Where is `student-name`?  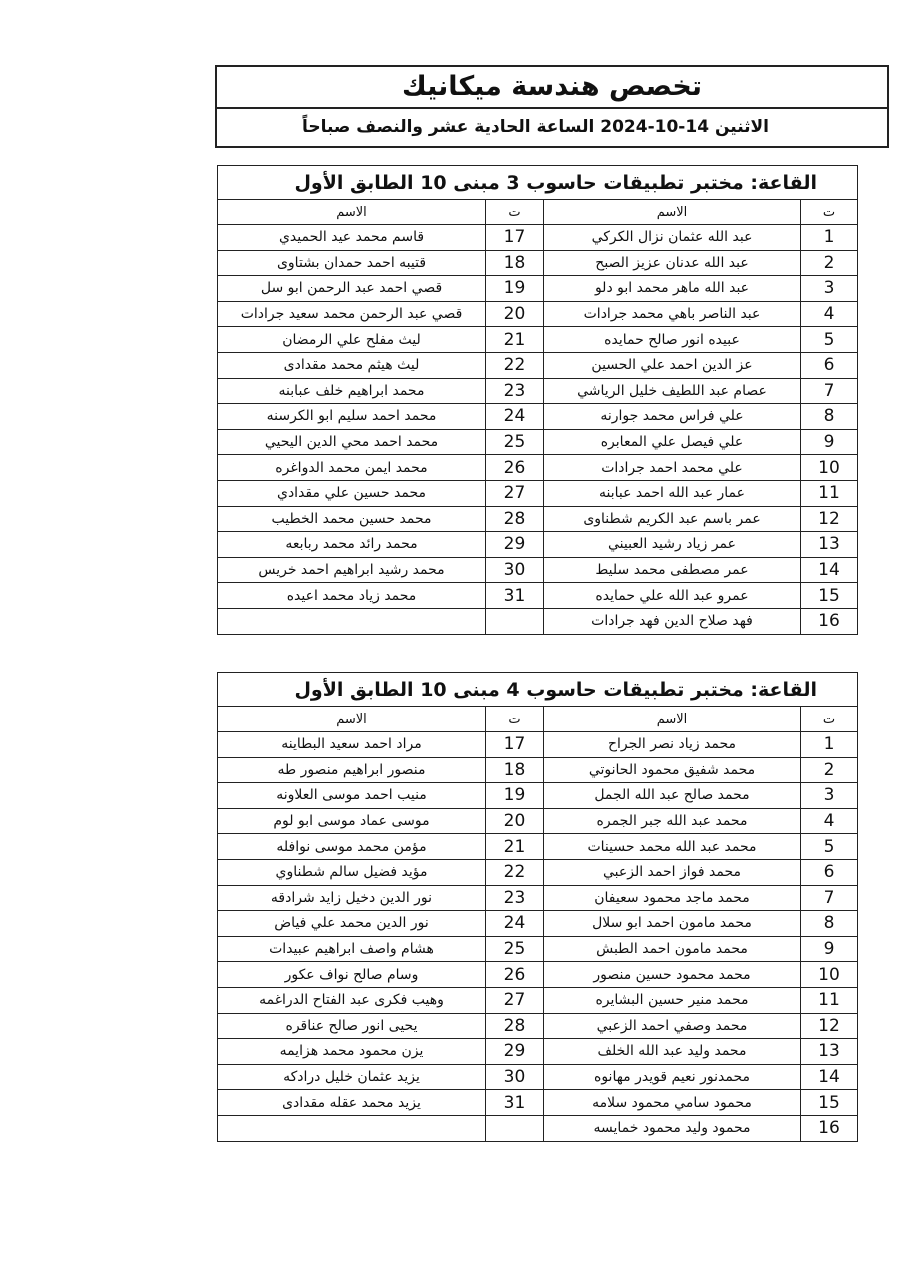 student-name is located at coordinates (351, 1128).